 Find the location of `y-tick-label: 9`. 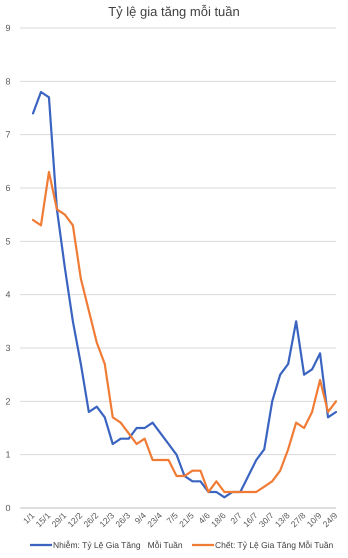

y-tick-label: 9 is located at coordinates (8, 28).